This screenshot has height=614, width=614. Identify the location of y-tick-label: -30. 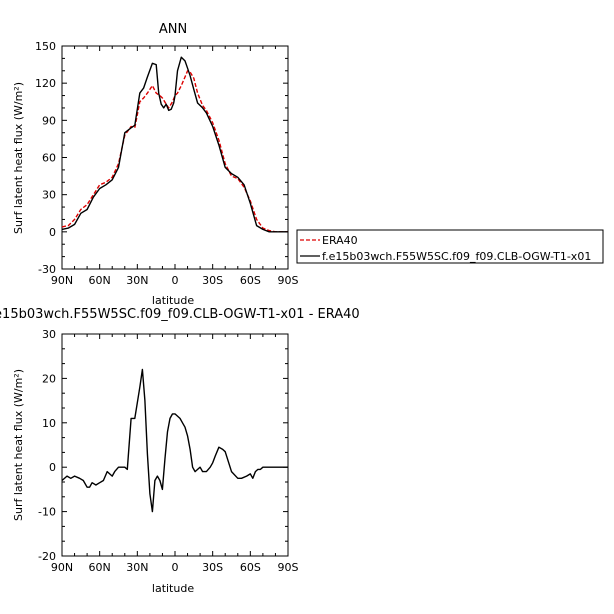
(47, 269).